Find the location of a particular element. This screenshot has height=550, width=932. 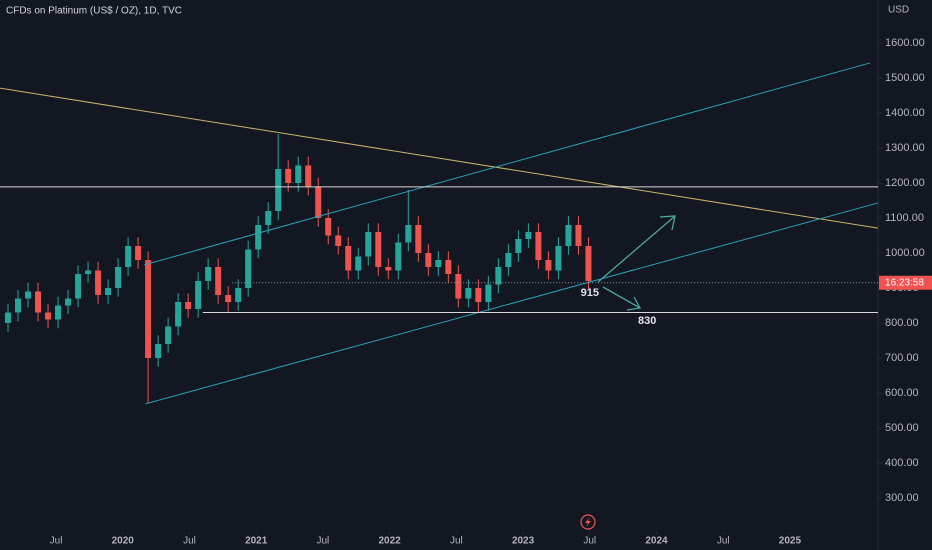

last-price-label: 16:23:58 is located at coordinates (904, 282).